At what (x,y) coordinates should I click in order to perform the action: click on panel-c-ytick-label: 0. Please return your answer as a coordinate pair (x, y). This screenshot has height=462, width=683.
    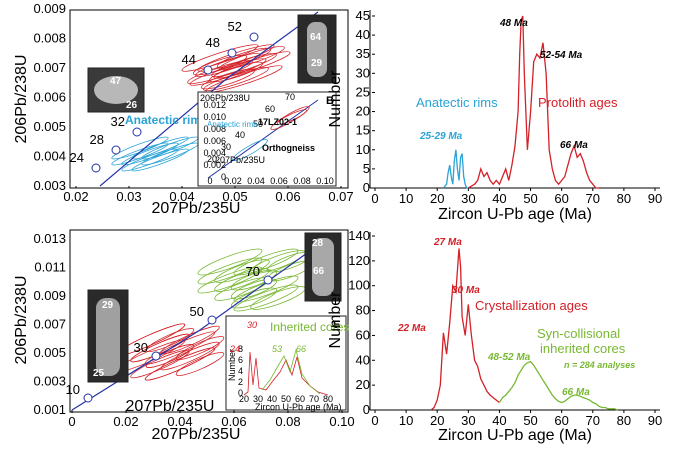
    Looking at the image, I should click on (366, 187).